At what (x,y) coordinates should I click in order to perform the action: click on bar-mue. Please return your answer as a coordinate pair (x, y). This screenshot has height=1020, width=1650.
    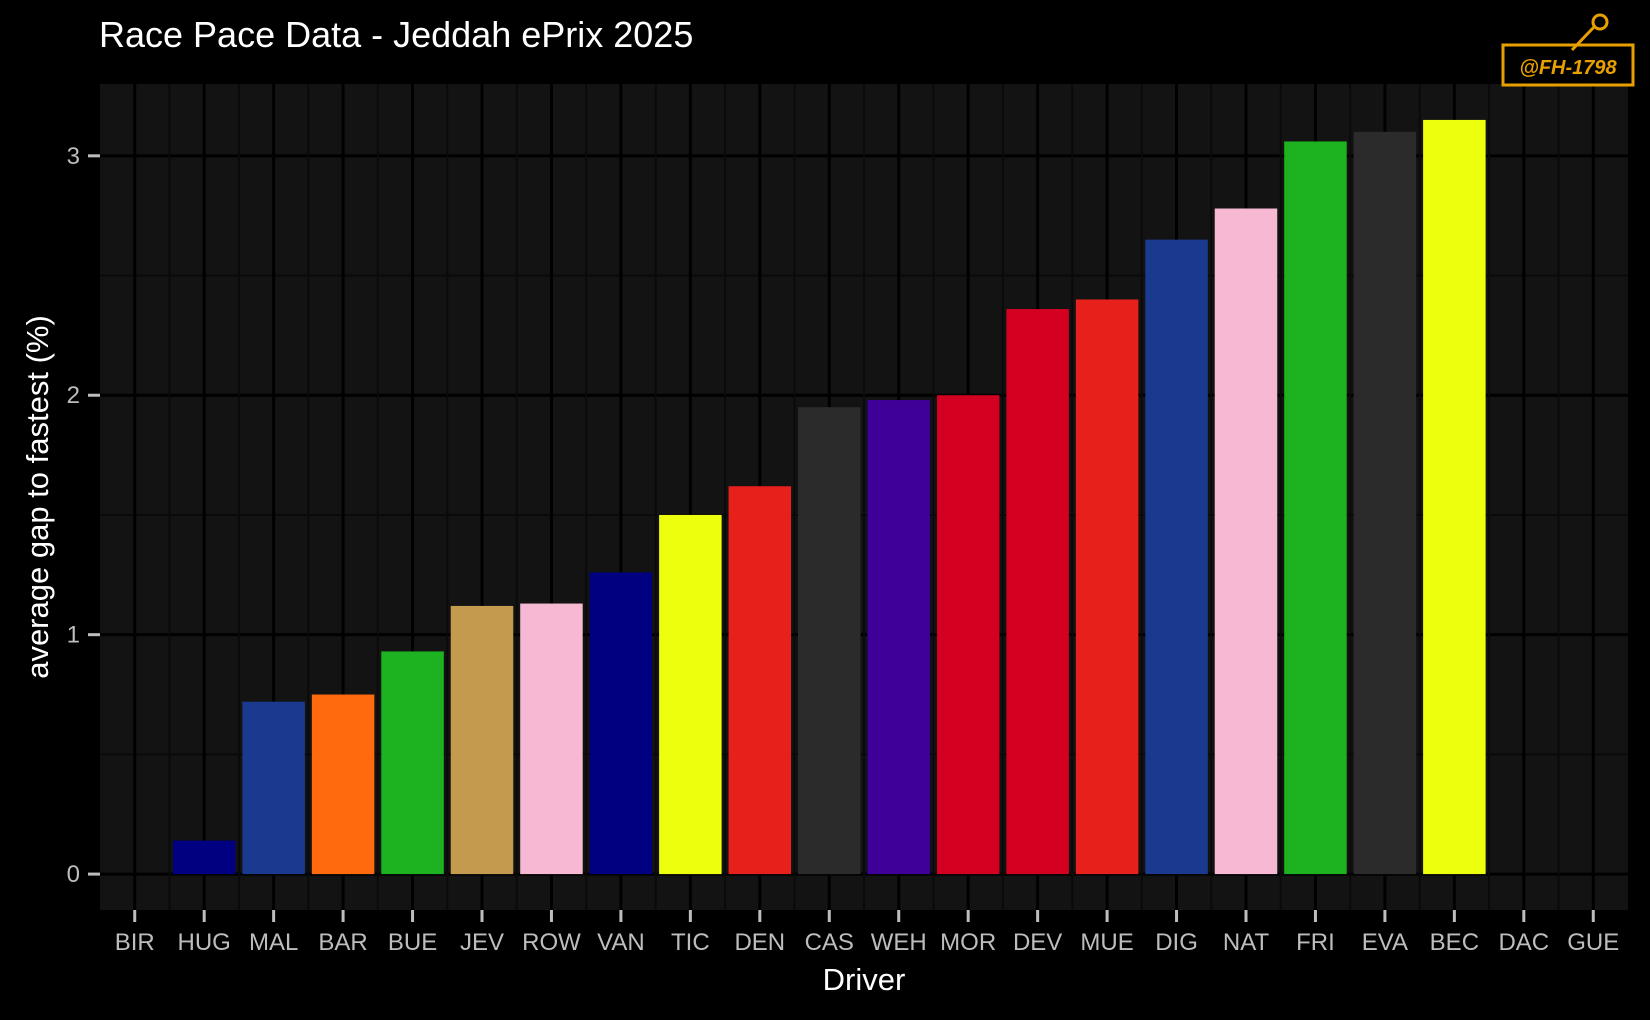
    Looking at the image, I should click on (1107, 587).